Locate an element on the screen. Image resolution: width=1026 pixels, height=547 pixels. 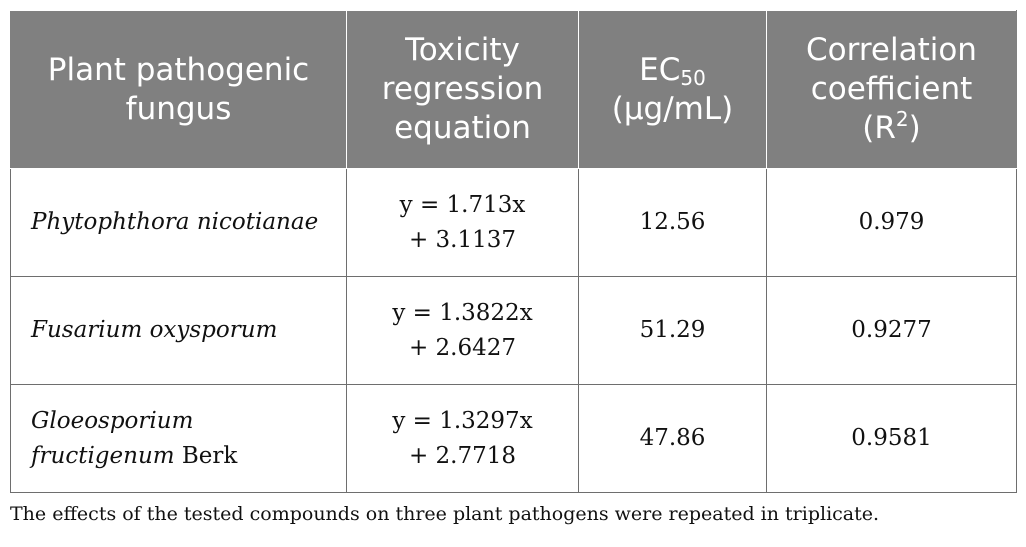
header-correlation-label: Correlation coefficient is located at coordinates (891, 69).